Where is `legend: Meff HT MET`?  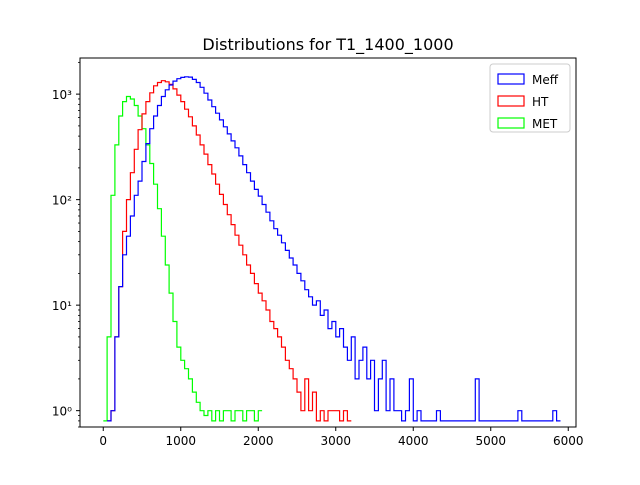 legend: Meff HT MET is located at coordinates (530, 98).